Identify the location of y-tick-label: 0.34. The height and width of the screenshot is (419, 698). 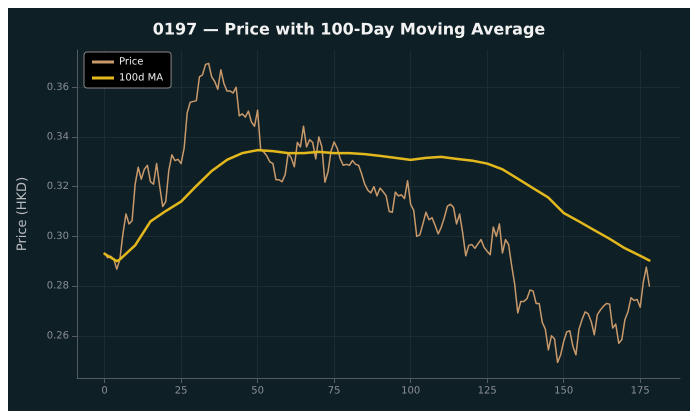
(57, 136).